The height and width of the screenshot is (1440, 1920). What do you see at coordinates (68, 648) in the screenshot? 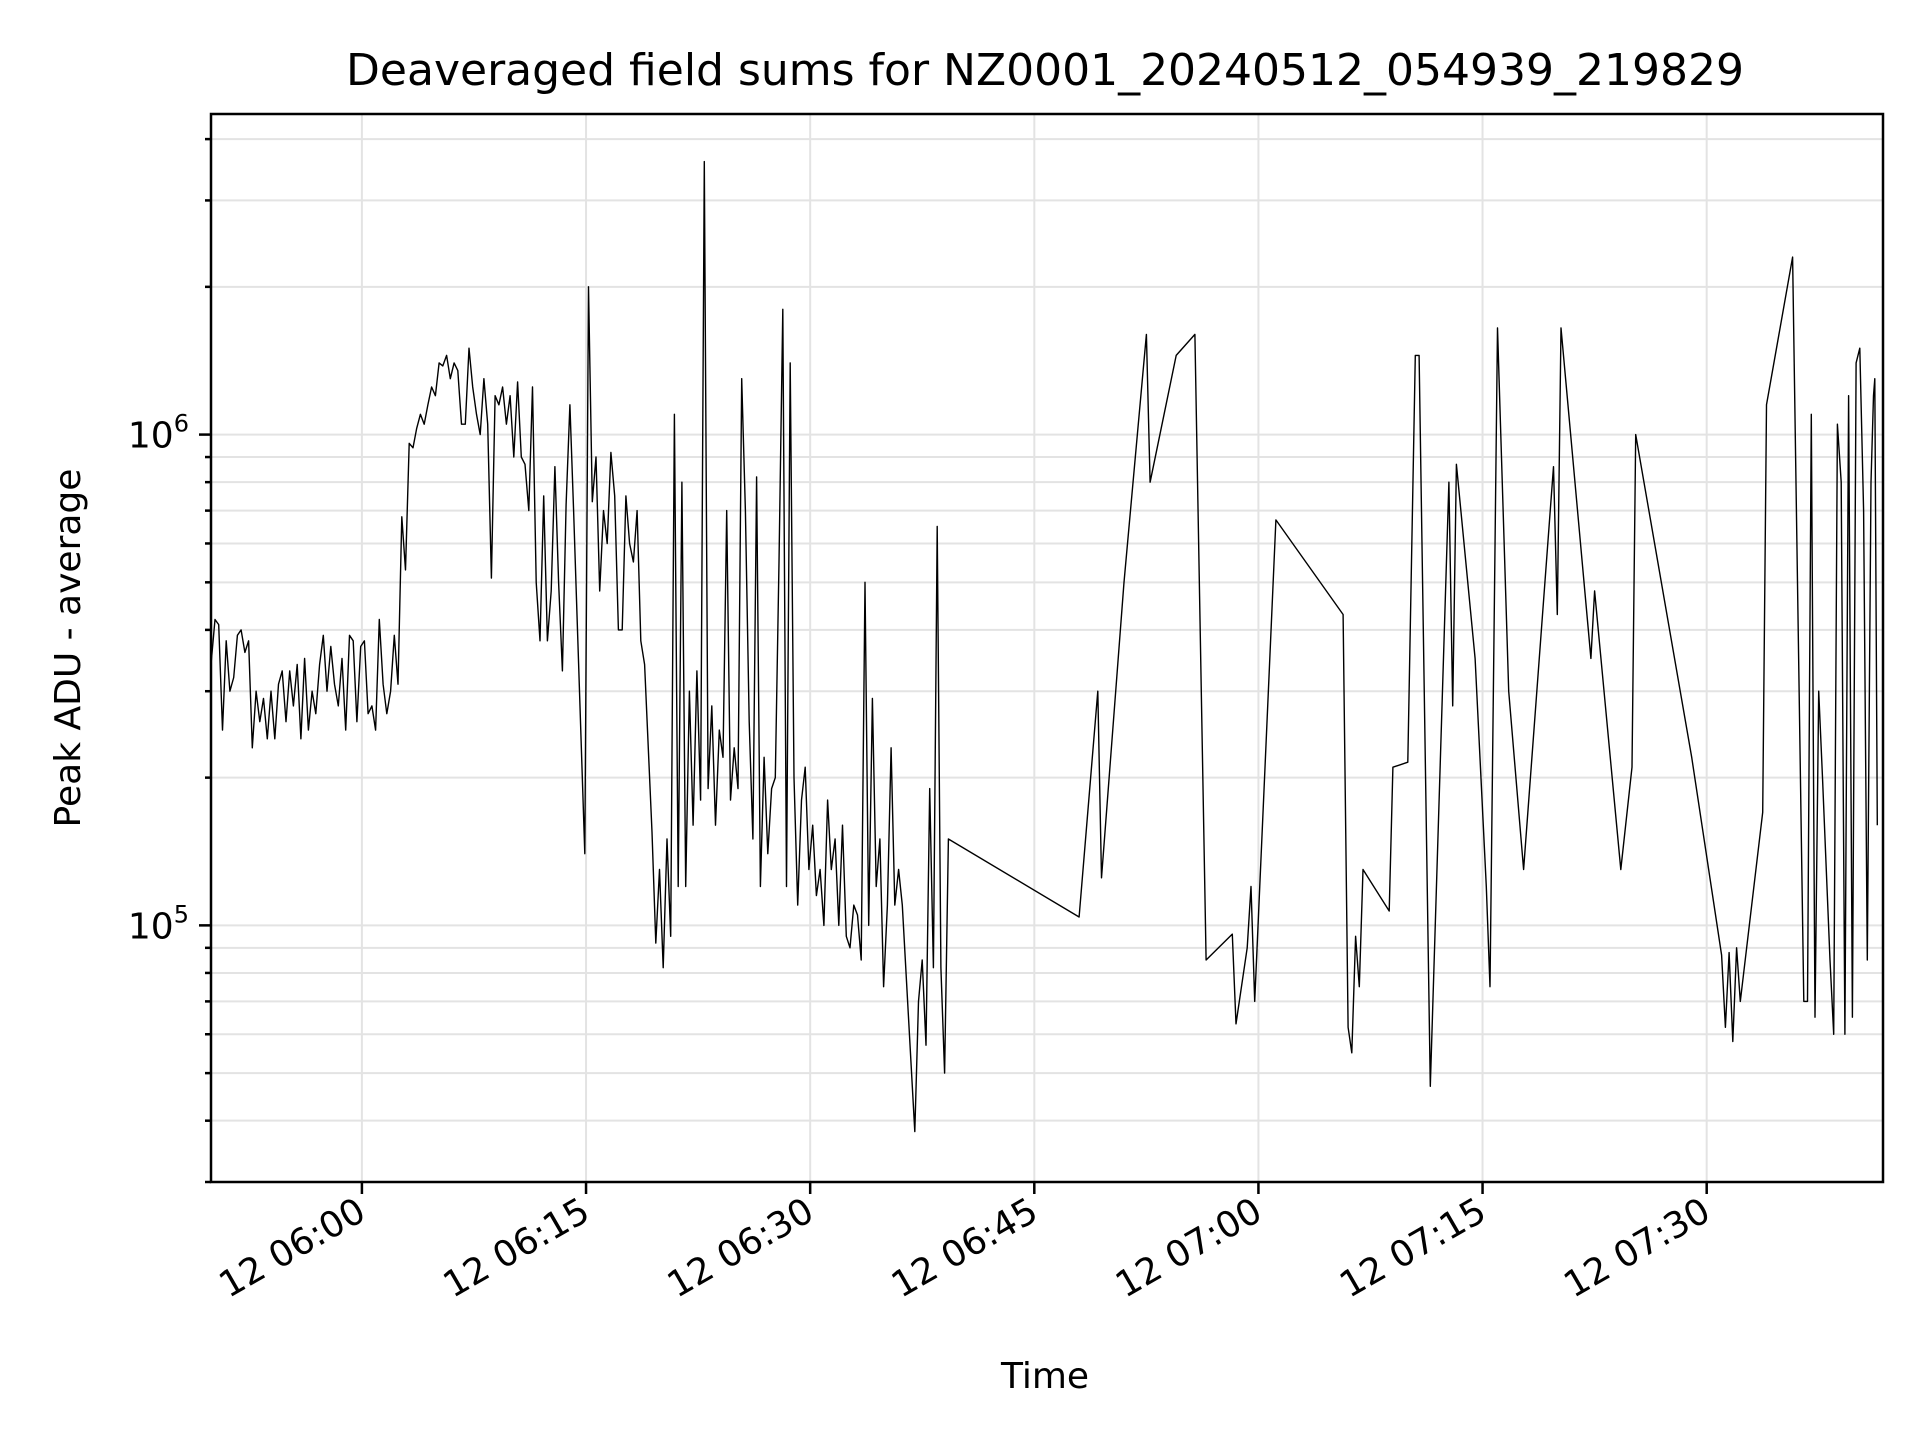
I see `y-axis-label: Peak ADU - average` at bounding box center [68, 648].